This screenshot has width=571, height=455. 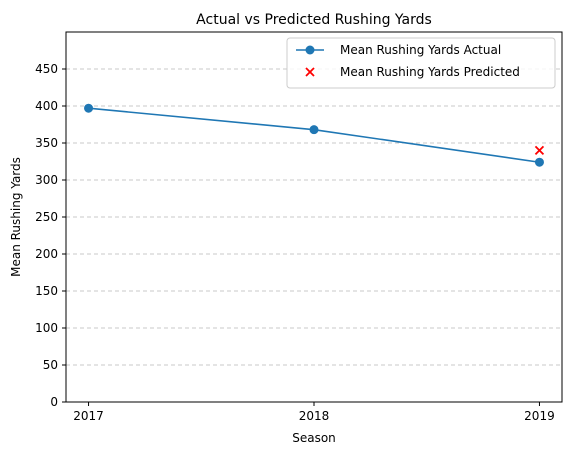 What do you see at coordinates (539, 162) in the screenshot?
I see `actual-point-2019` at bounding box center [539, 162].